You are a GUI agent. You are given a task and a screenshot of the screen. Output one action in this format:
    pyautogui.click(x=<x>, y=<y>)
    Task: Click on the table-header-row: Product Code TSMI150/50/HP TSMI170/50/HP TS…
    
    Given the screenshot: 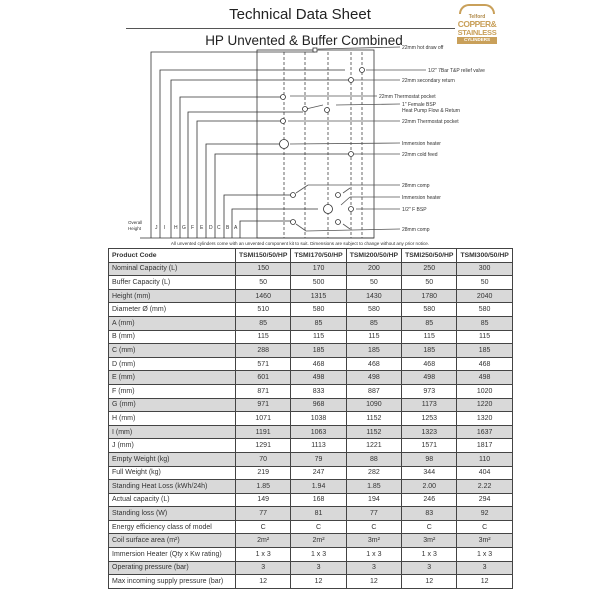 What is the action you would take?
    pyautogui.click(x=310, y=255)
    